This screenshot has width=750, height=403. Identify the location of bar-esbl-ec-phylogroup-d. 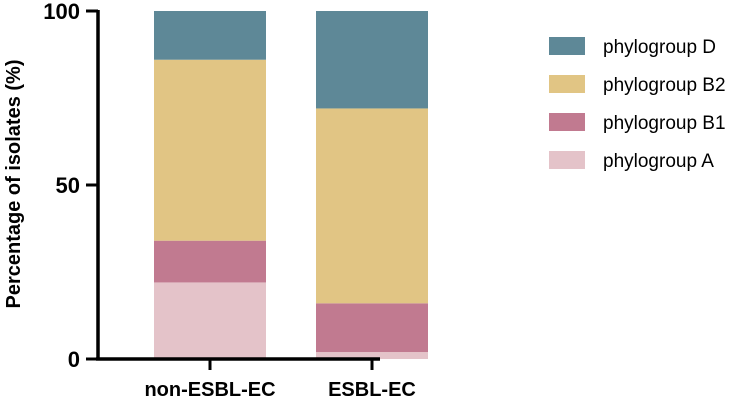
(372, 60).